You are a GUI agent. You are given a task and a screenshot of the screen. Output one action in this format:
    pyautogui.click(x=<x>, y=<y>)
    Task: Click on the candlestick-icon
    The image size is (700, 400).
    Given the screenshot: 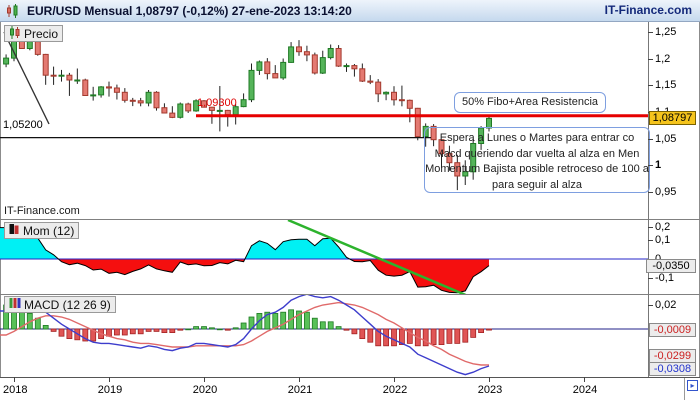 What is the action you would take?
    pyautogui.click(x=13, y=11)
    